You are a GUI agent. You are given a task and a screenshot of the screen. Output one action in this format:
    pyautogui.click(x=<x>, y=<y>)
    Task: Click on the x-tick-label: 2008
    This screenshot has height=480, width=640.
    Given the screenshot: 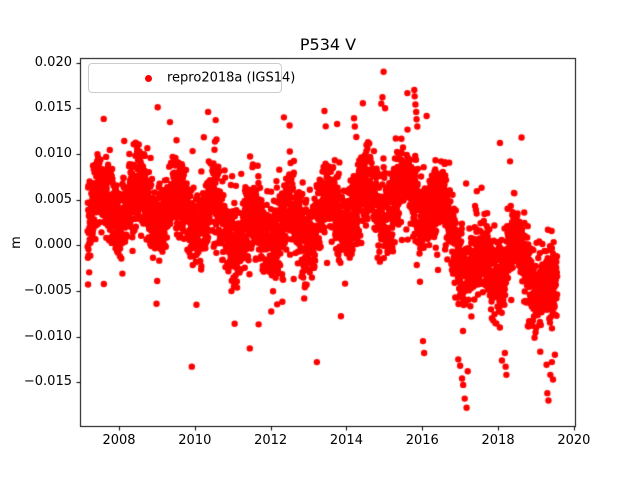 What is the action you would take?
    pyautogui.click(x=119, y=440)
    